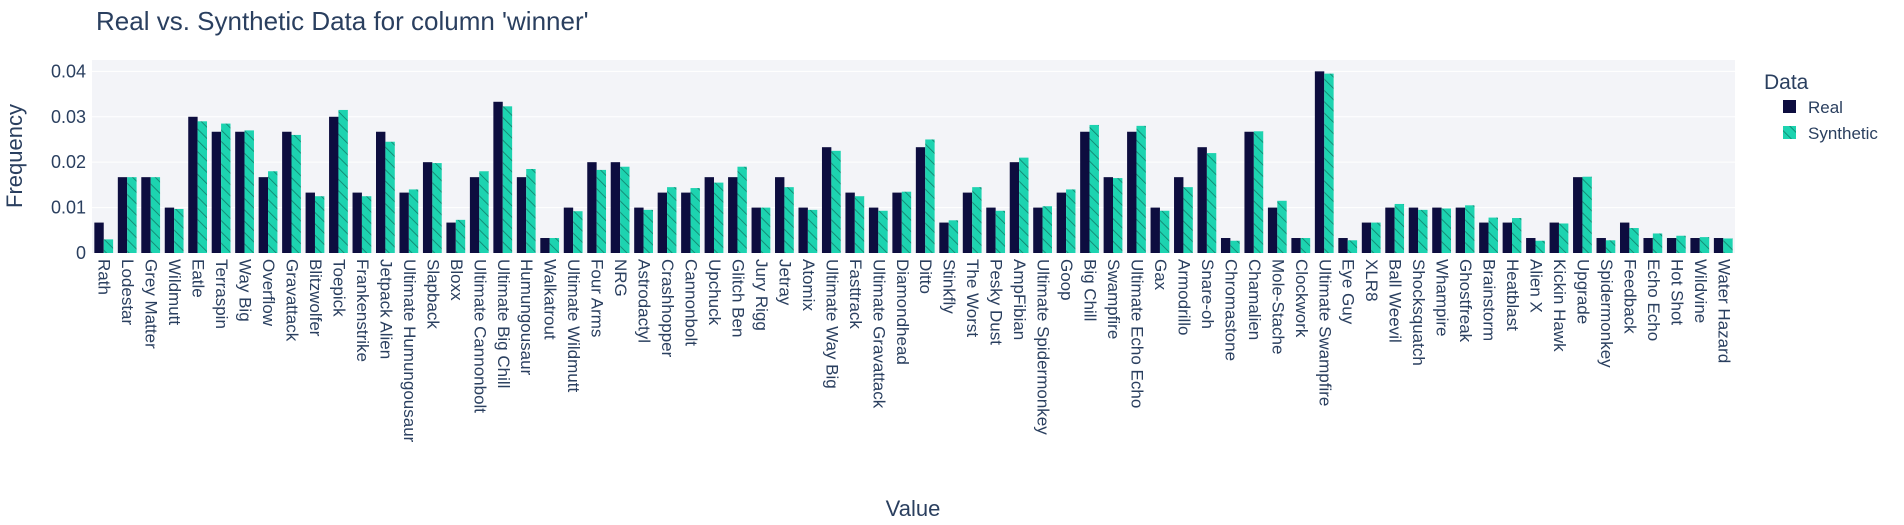 This screenshot has width=1904, height=525. Describe the element at coordinates (1786, 82) in the screenshot. I see `legend-title: Data` at that location.